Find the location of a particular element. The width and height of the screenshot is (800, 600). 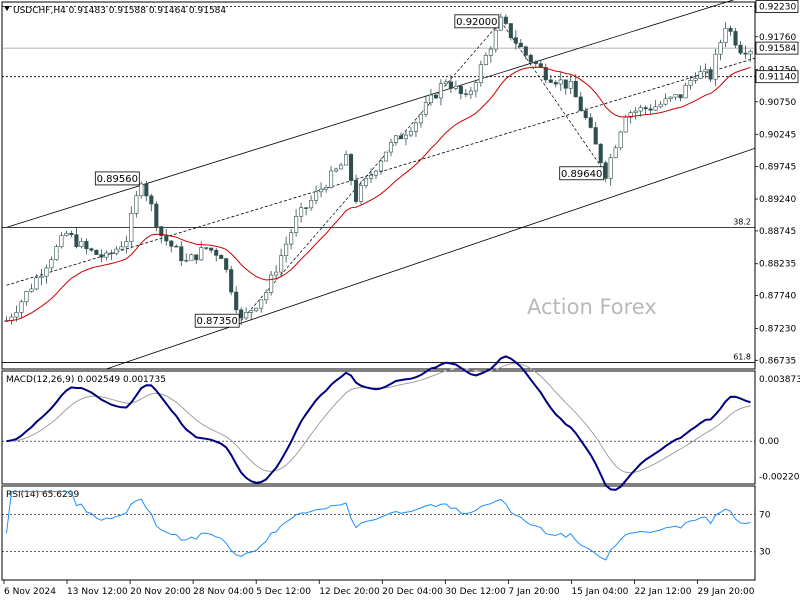

price-label-box-current is located at coordinates (777, 48).